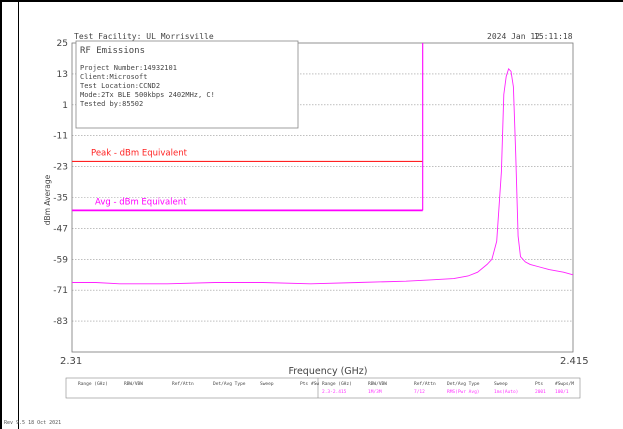  Describe the element at coordinates (513, 36) in the screenshot. I see `header-date: 2024 Jan 12` at that location.